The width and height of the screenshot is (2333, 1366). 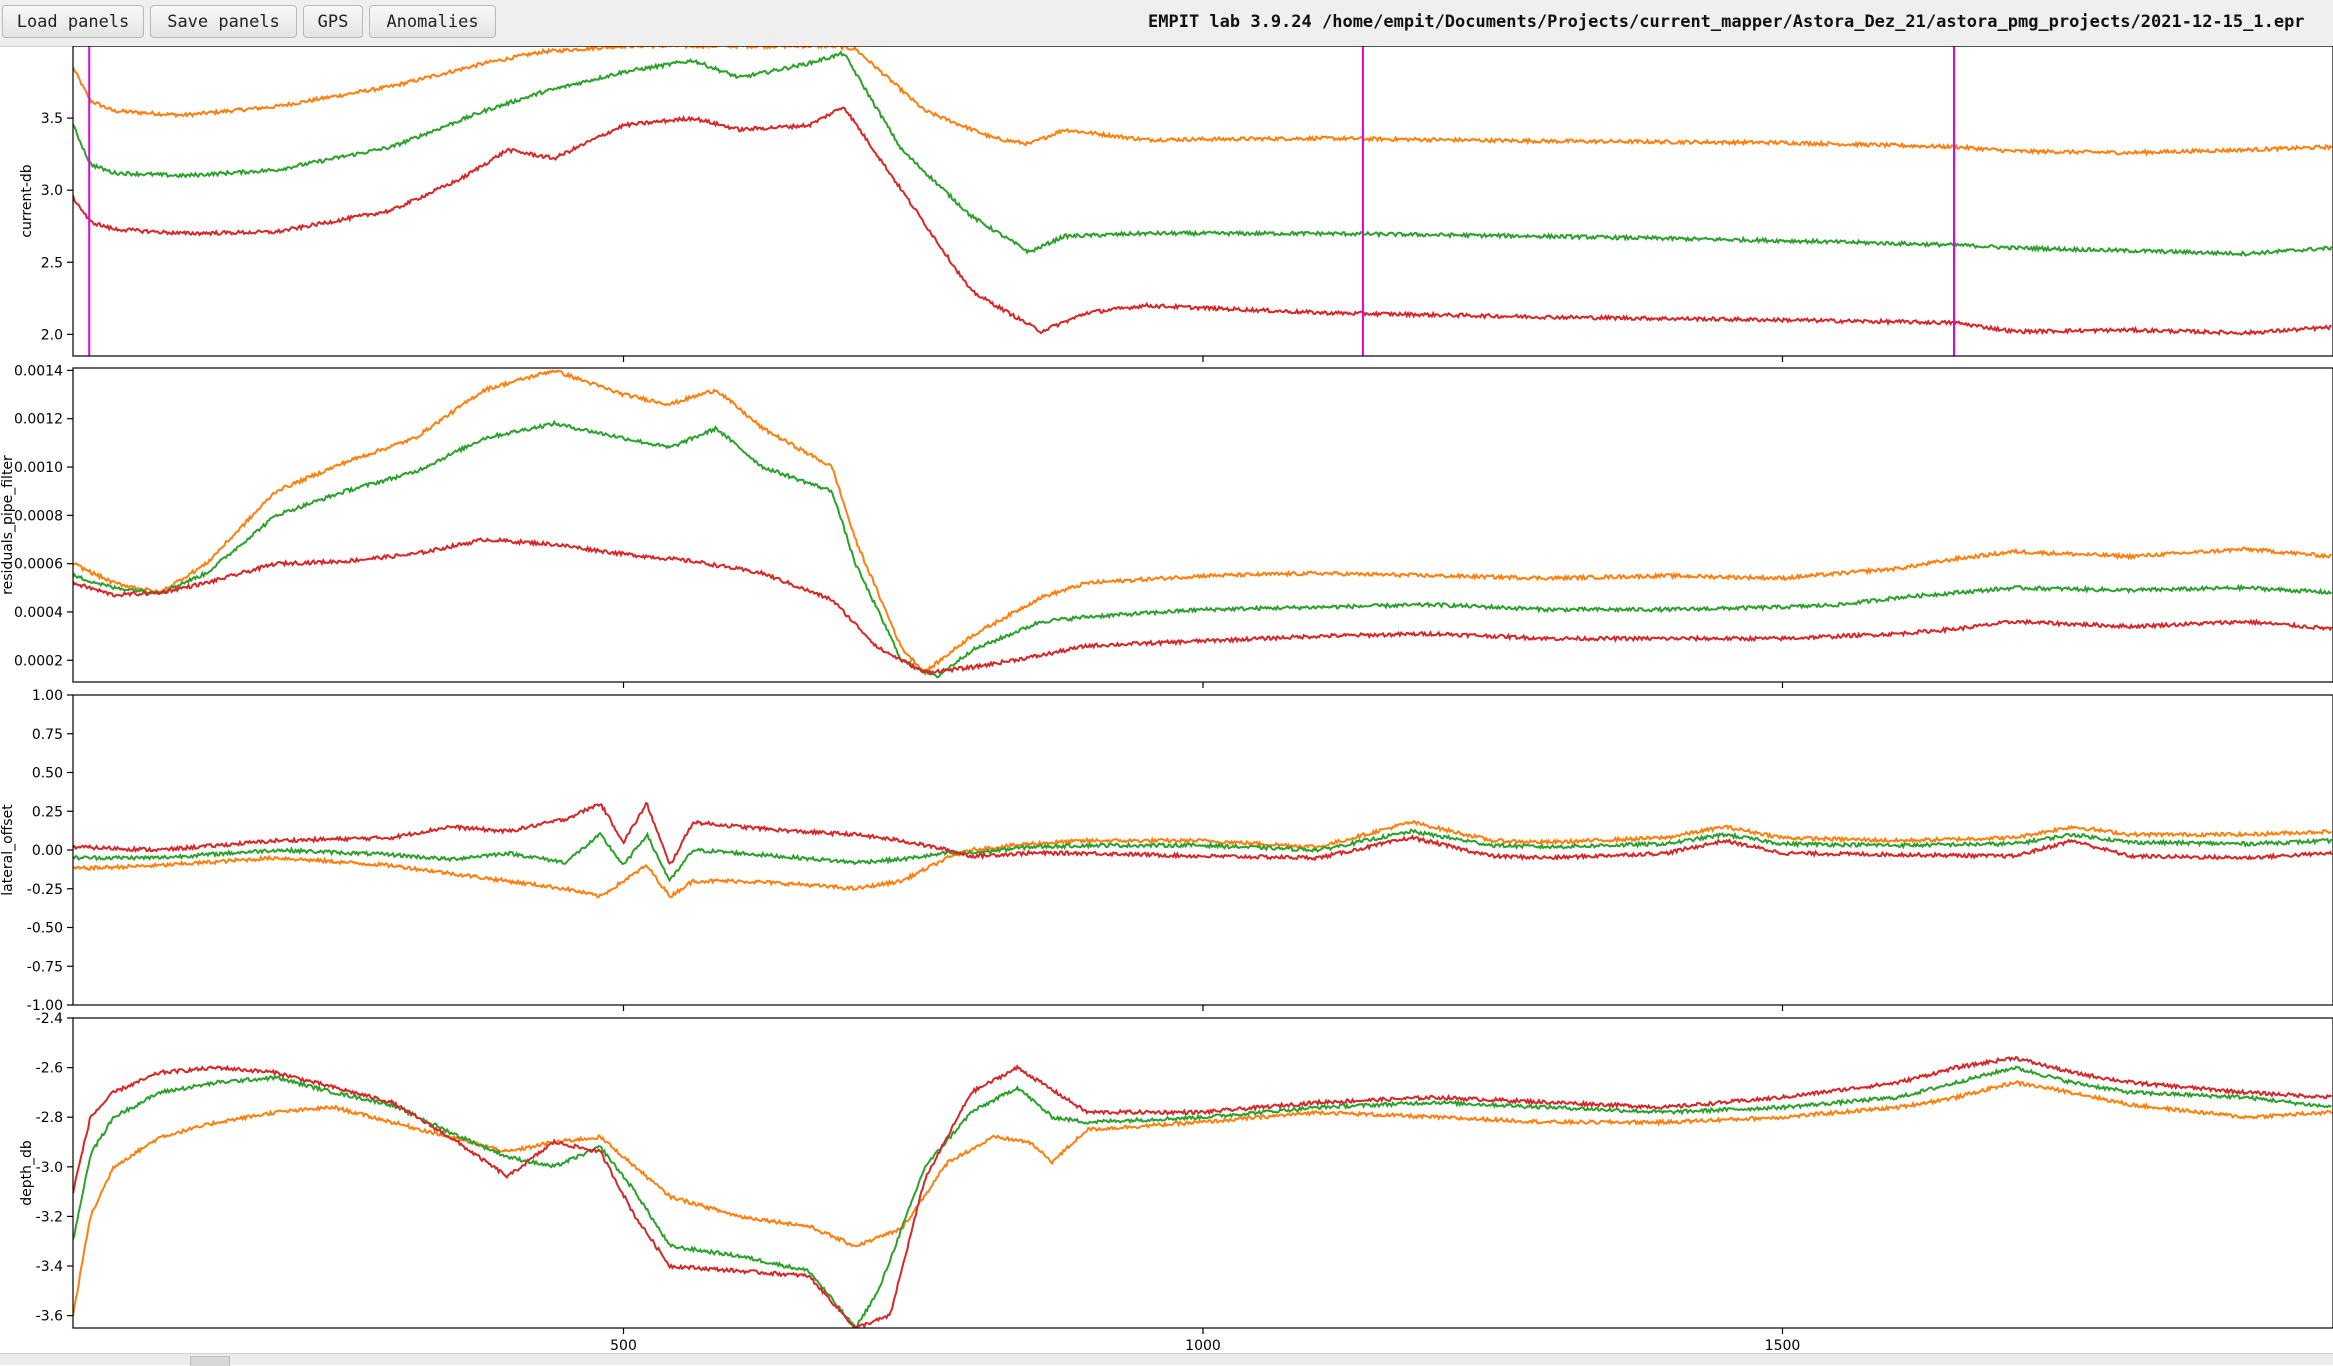 What do you see at coordinates (49, 1317) in the screenshot?
I see `y-tick-label: -3.6` at bounding box center [49, 1317].